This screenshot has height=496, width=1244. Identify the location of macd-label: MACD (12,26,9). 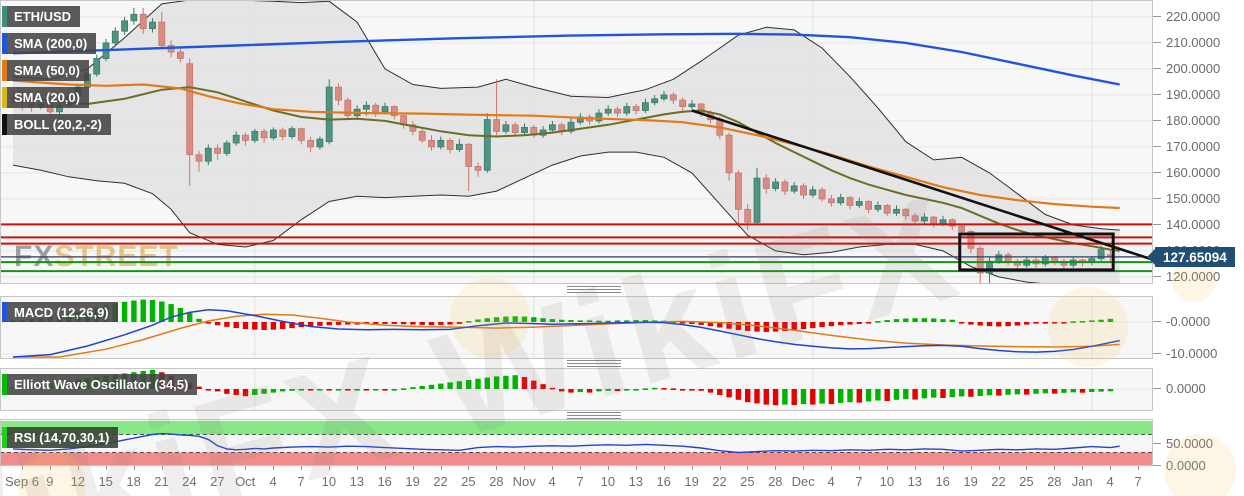
(61, 312).